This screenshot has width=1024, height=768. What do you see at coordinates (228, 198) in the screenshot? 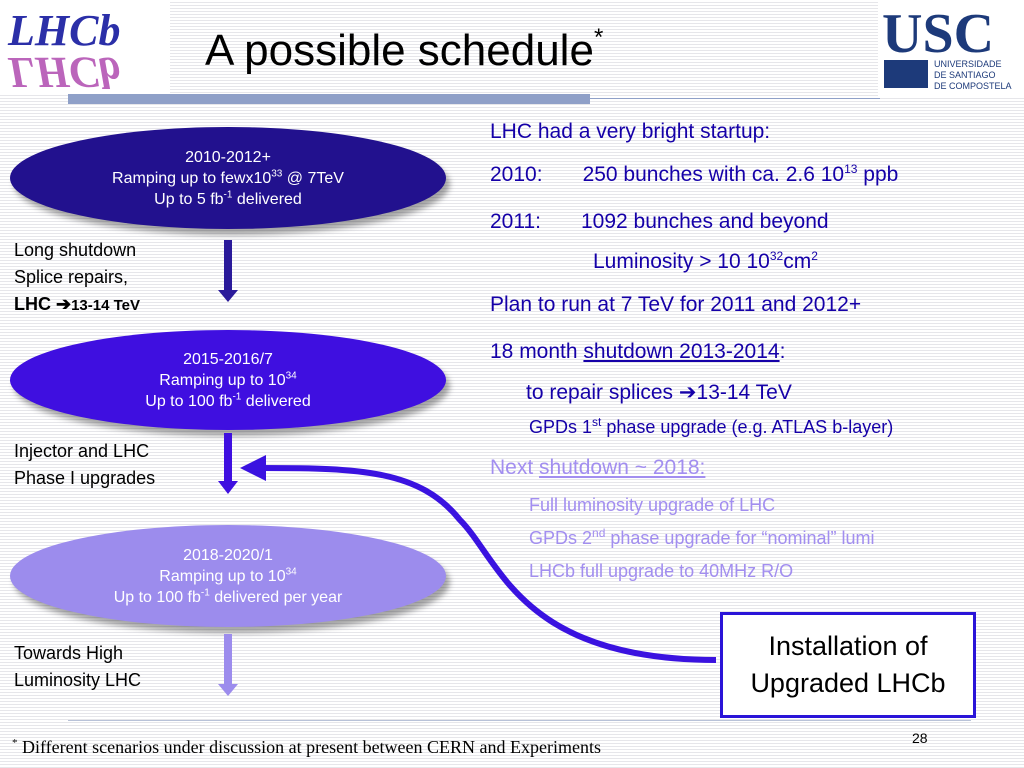
I see `ellipse-delivered: Up to 5 fb-1 delivered` at bounding box center [228, 198].